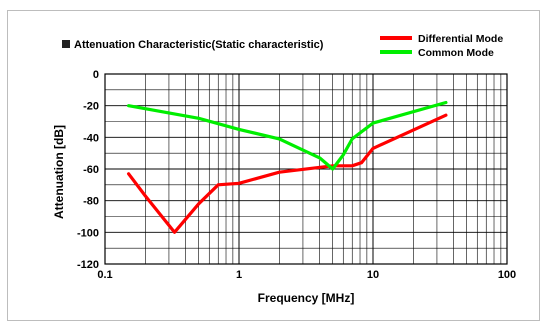  I want to click on x-tick-label: 10, so click(373, 275).